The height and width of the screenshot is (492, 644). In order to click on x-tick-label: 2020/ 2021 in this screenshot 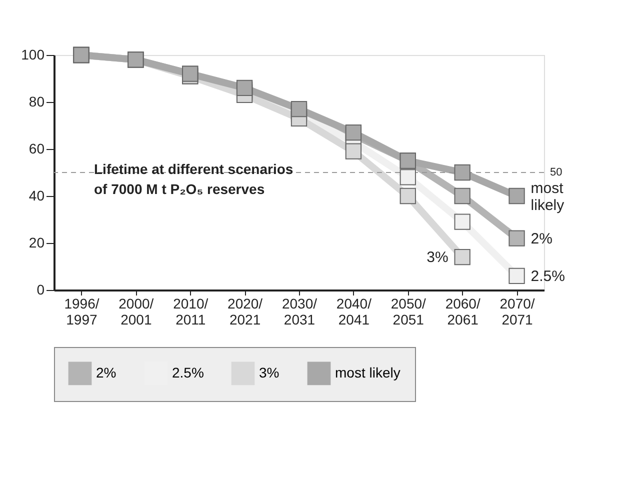, I will do `click(245, 312)`.